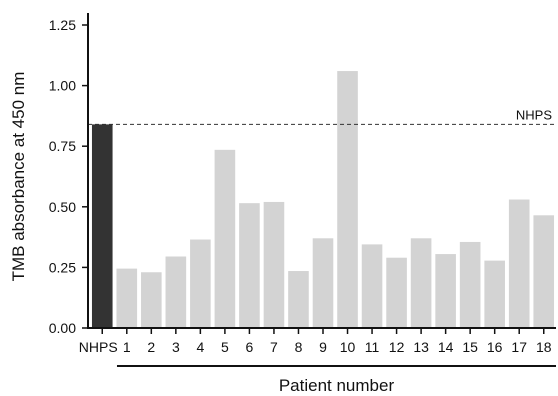 This screenshot has height=396, width=558. I want to click on y-tick-label: 0.25, so click(62, 267).